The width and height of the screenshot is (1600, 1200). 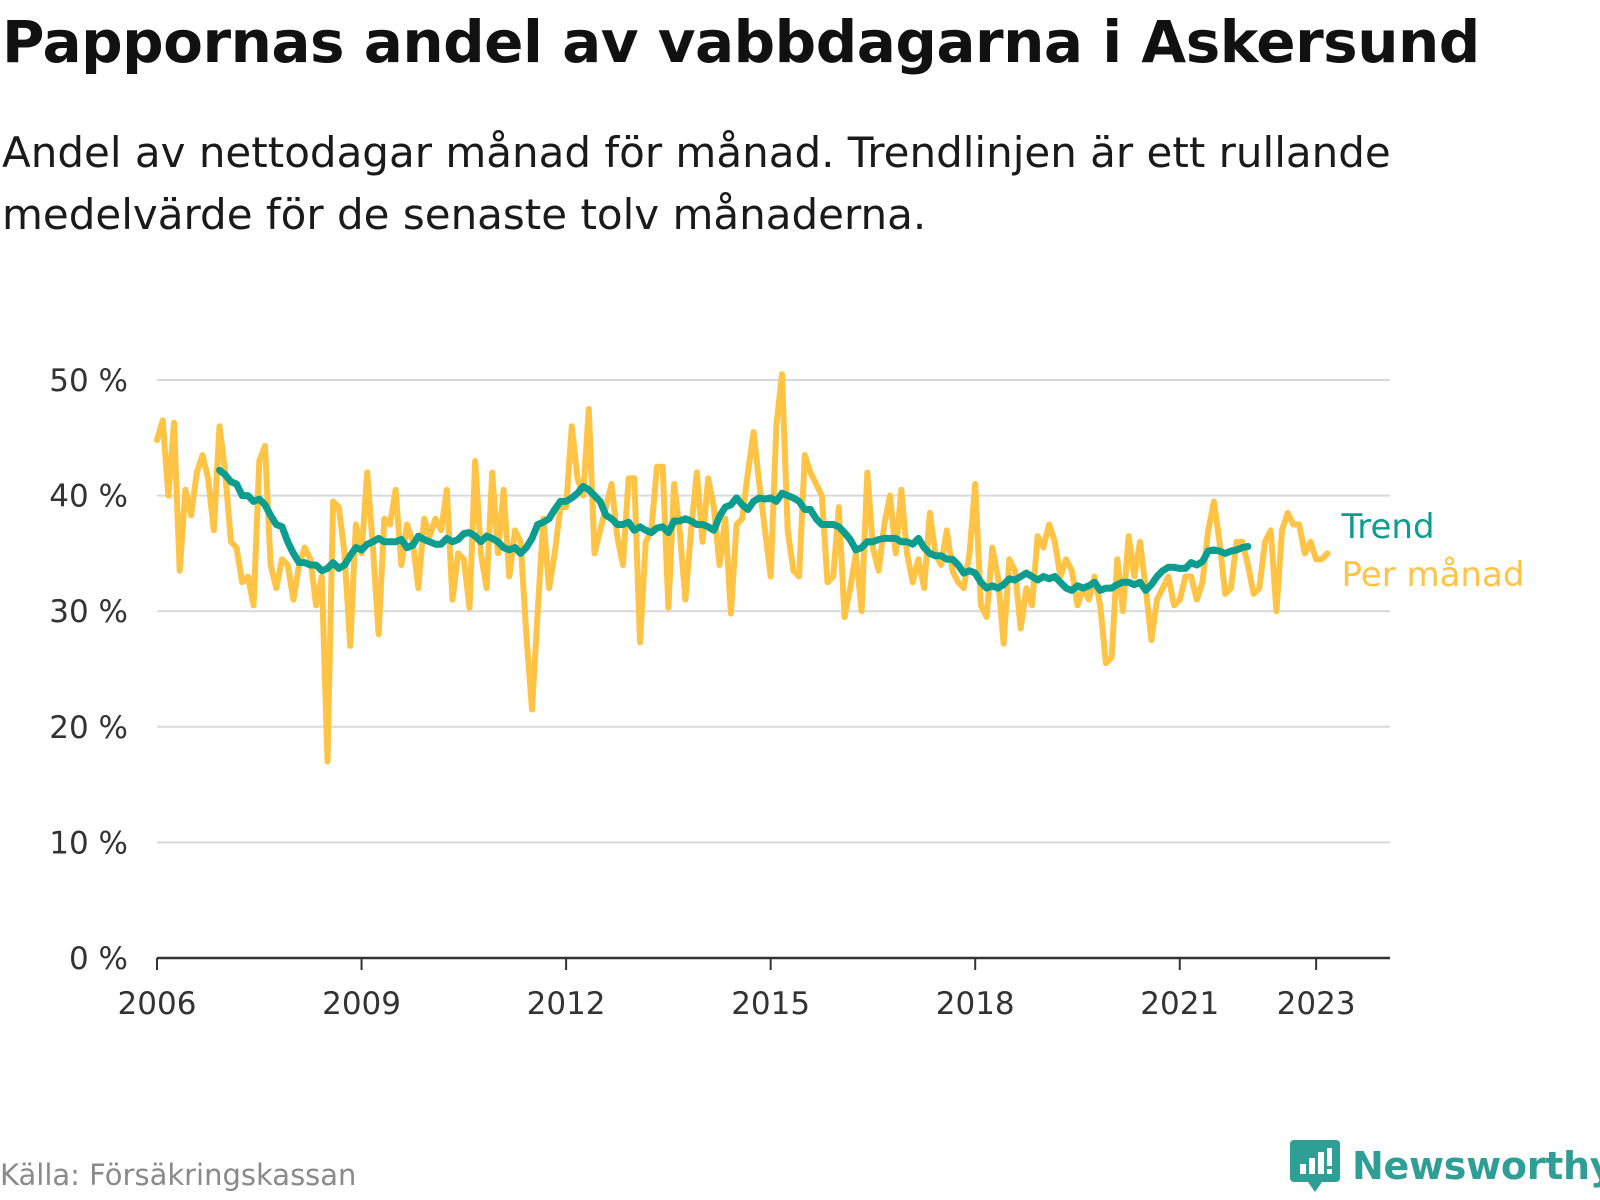 I want to click on newsworthy-logo-icon, so click(x=1315, y=1166).